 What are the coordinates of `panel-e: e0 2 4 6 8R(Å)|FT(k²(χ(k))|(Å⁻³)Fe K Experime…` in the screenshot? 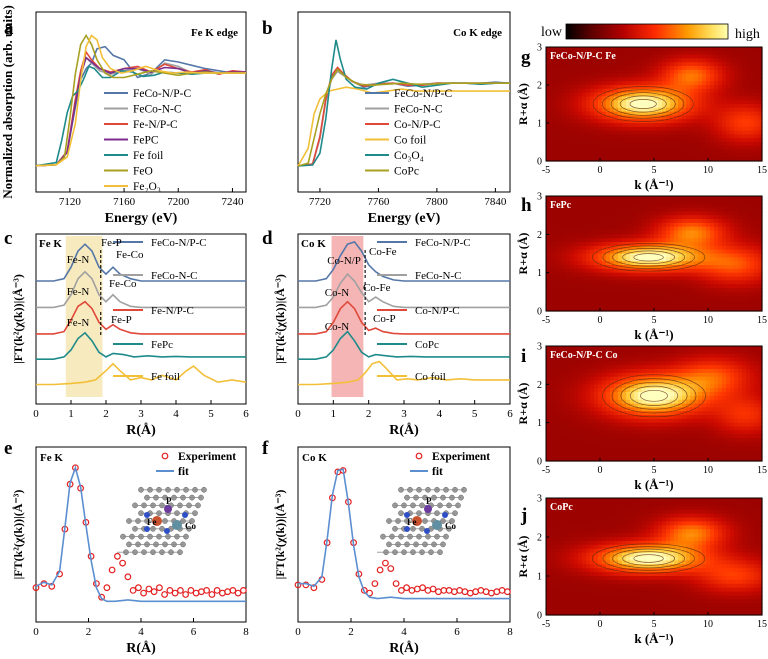 It's located at (126, 547).